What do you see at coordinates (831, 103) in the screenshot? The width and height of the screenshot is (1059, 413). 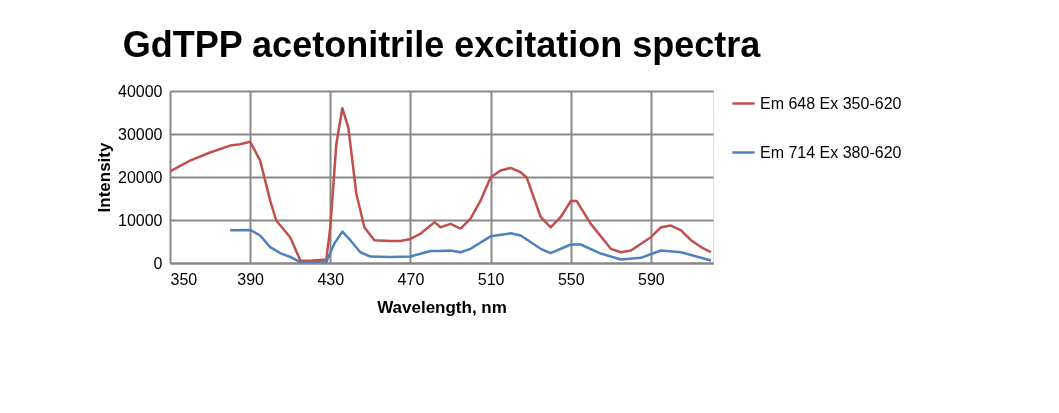 I see `legend-label: Em 648 Ex 350-620` at bounding box center [831, 103].